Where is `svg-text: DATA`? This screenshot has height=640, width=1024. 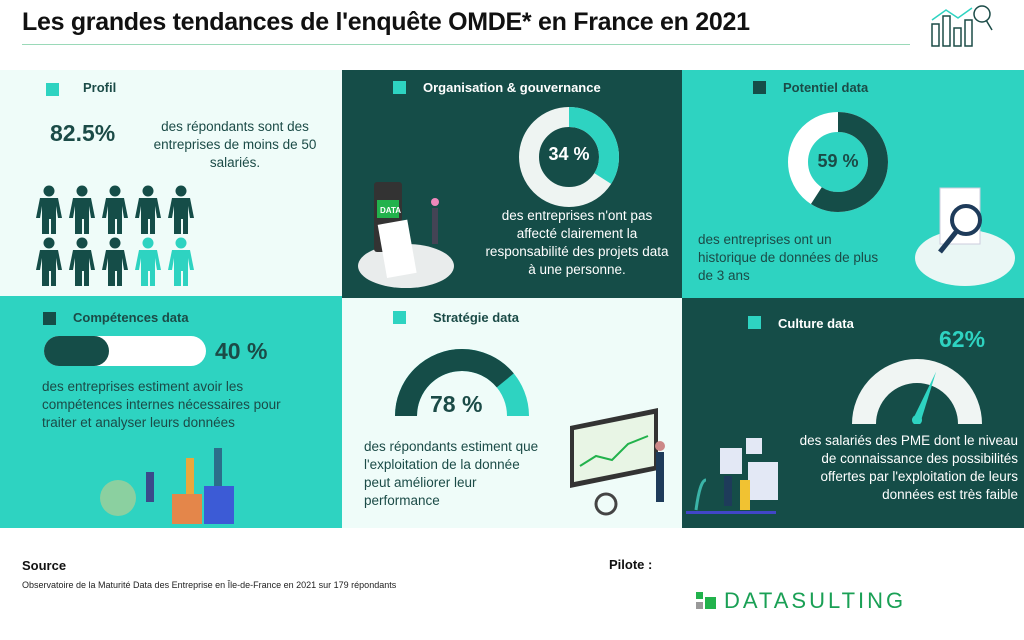
svg-text: DATA is located at coordinates (390, 210).